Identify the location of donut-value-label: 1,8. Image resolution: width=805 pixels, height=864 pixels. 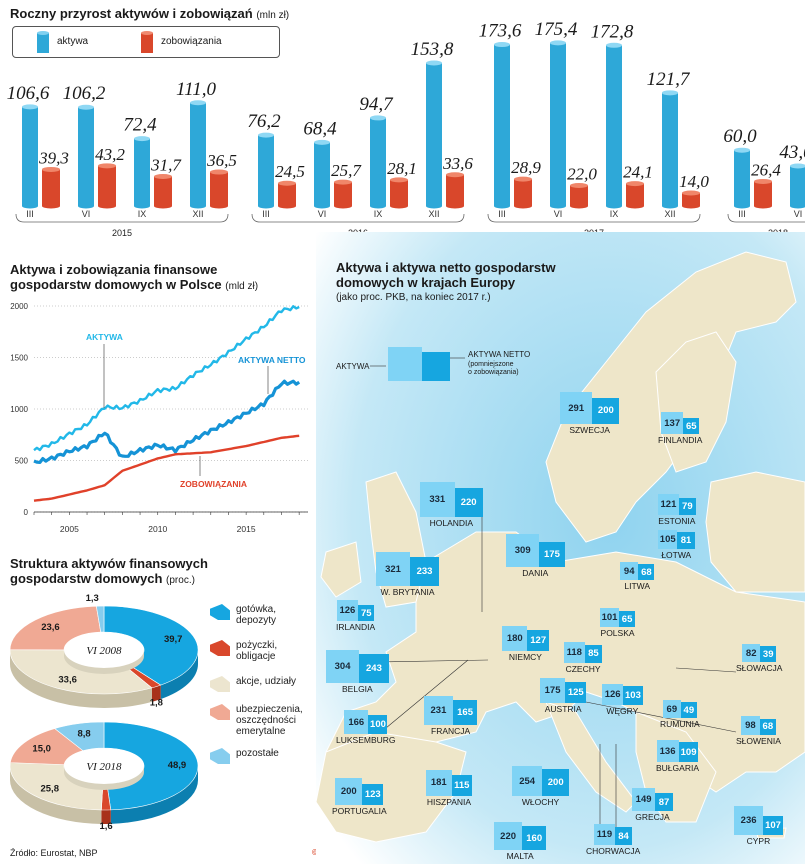
(156, 703).